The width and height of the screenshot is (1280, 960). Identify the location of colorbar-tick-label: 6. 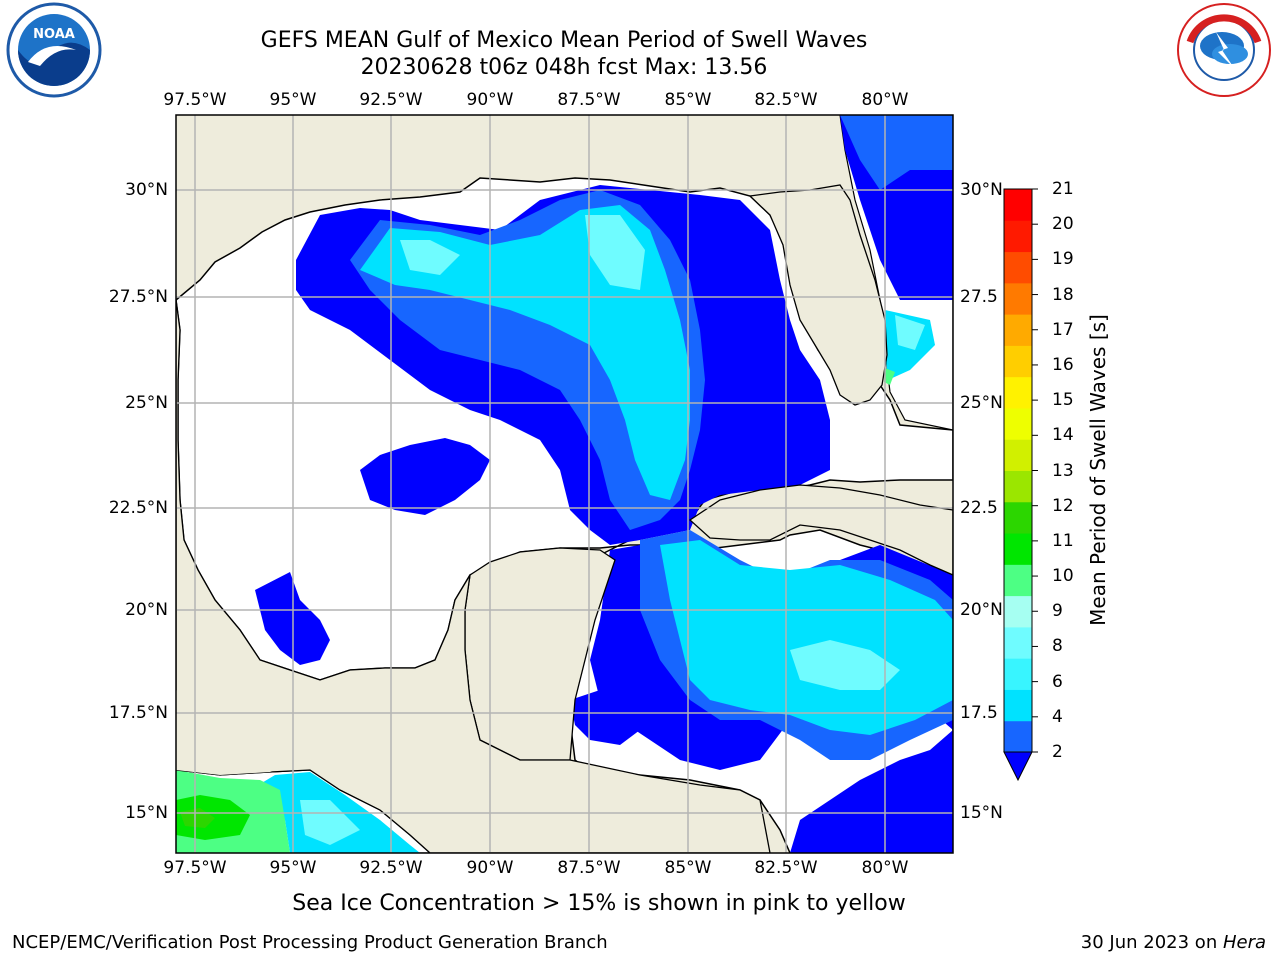
(1057, 681).